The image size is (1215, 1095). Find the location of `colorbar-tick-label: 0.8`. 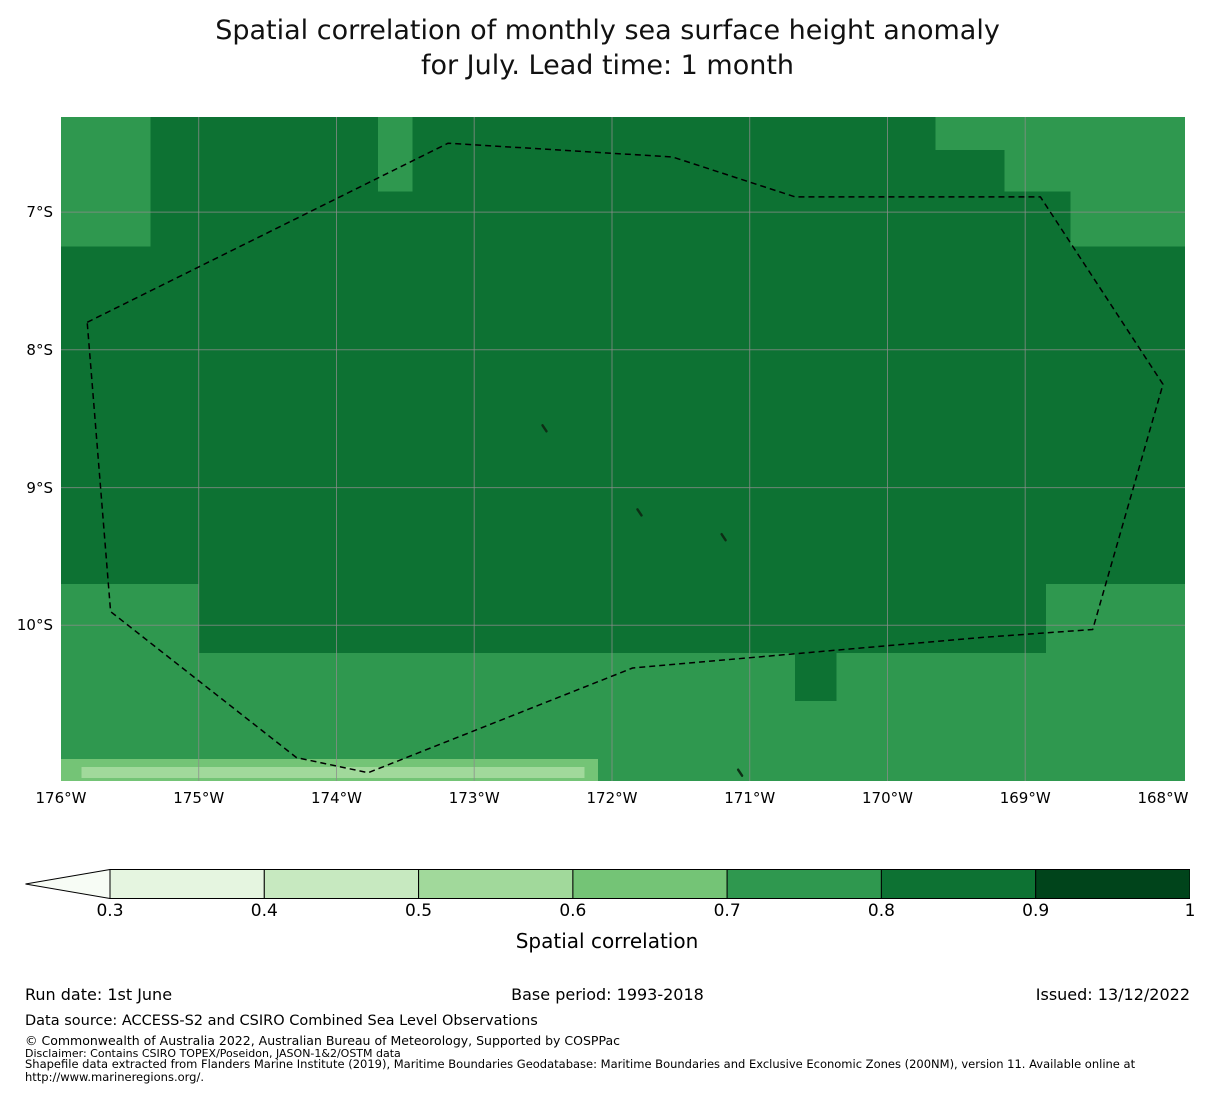

colorbar-tick-label: 0.8 is located at coordinates (881, 911).